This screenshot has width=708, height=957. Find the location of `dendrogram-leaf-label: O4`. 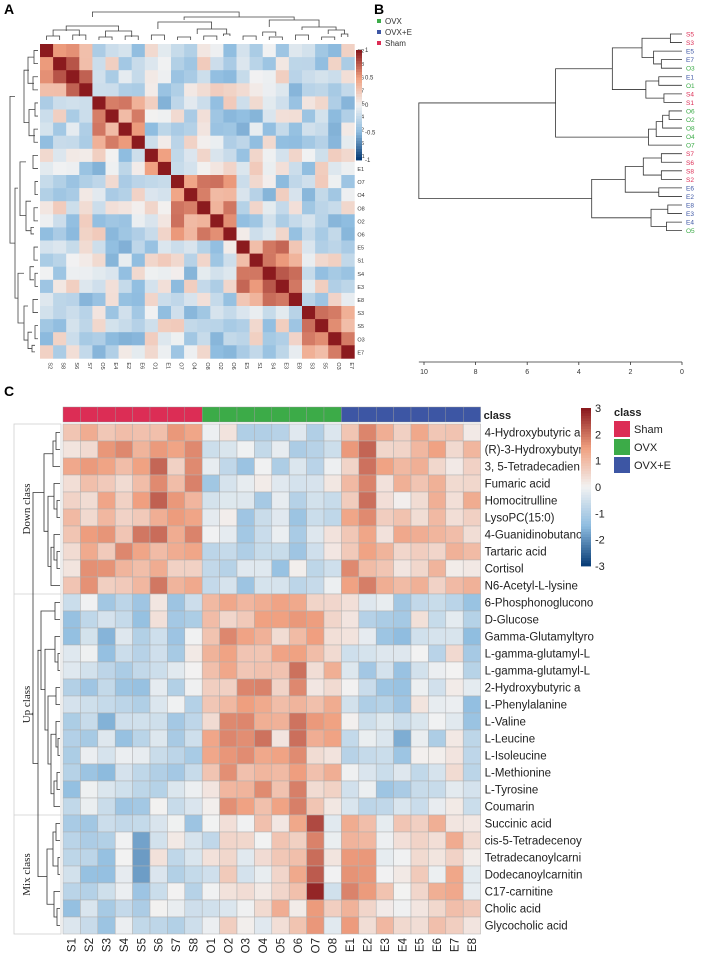

dendrogram-leaf-label: O4 is located at coordinates (690, 137).